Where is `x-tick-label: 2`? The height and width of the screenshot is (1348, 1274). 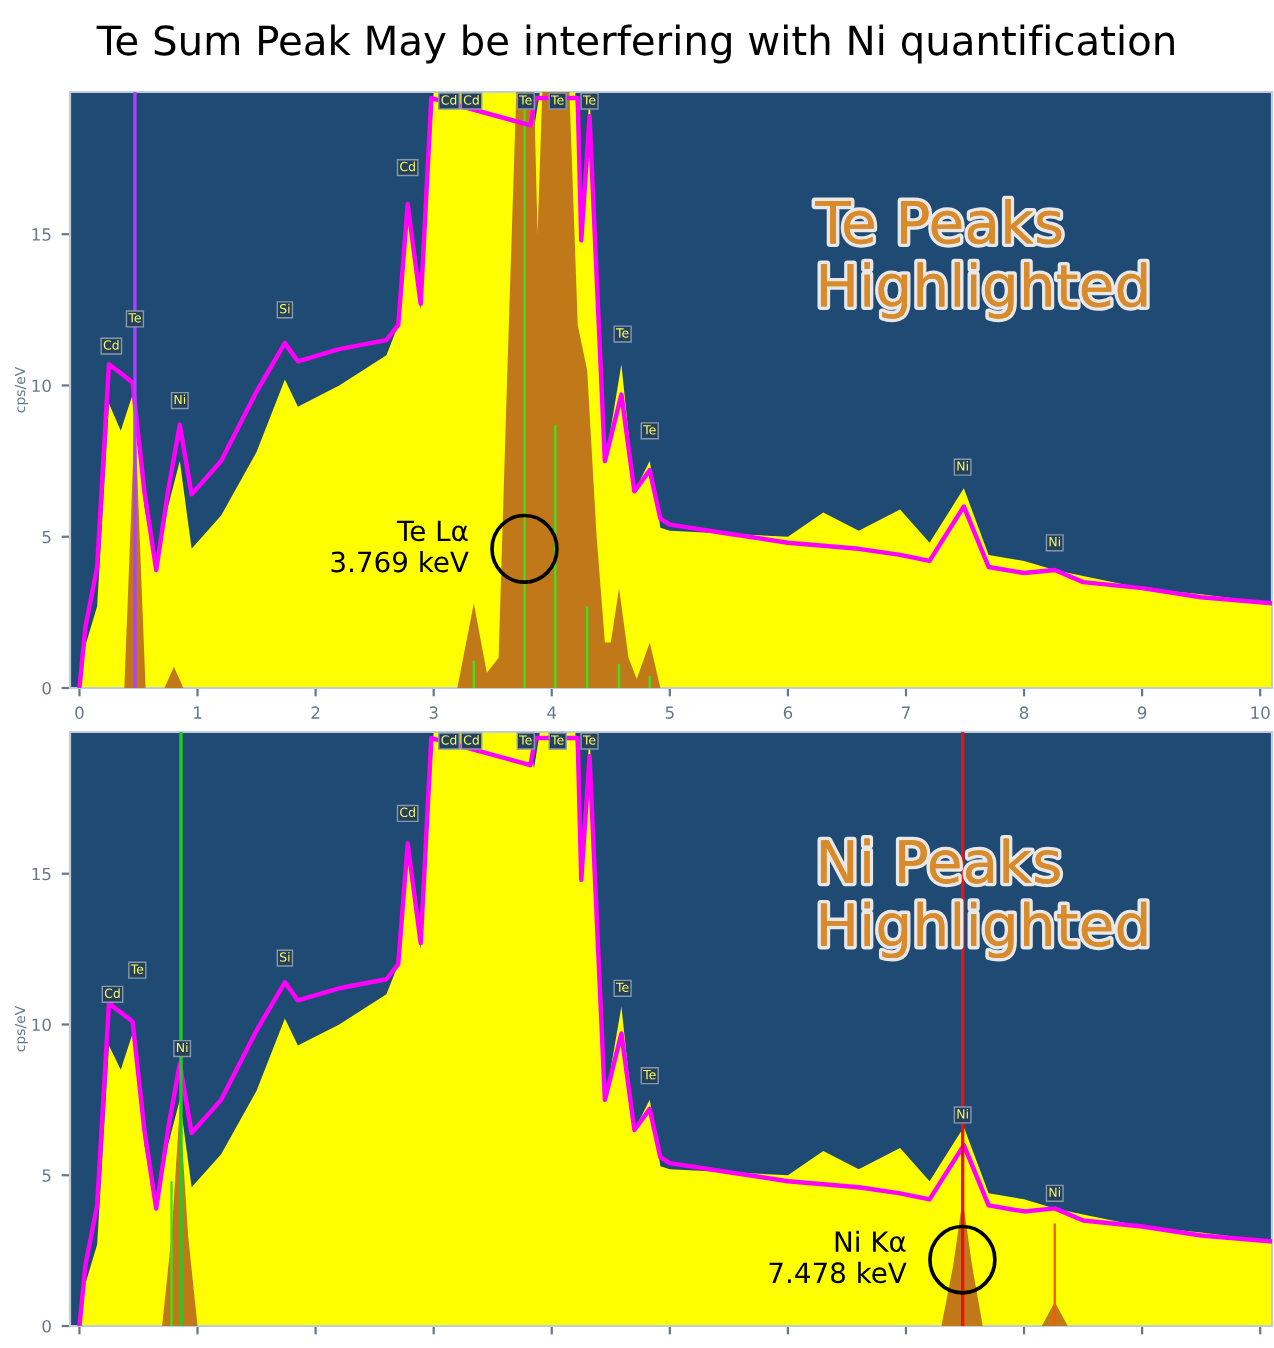
x-tick-label: 2 is located at coordinates (315, 712).